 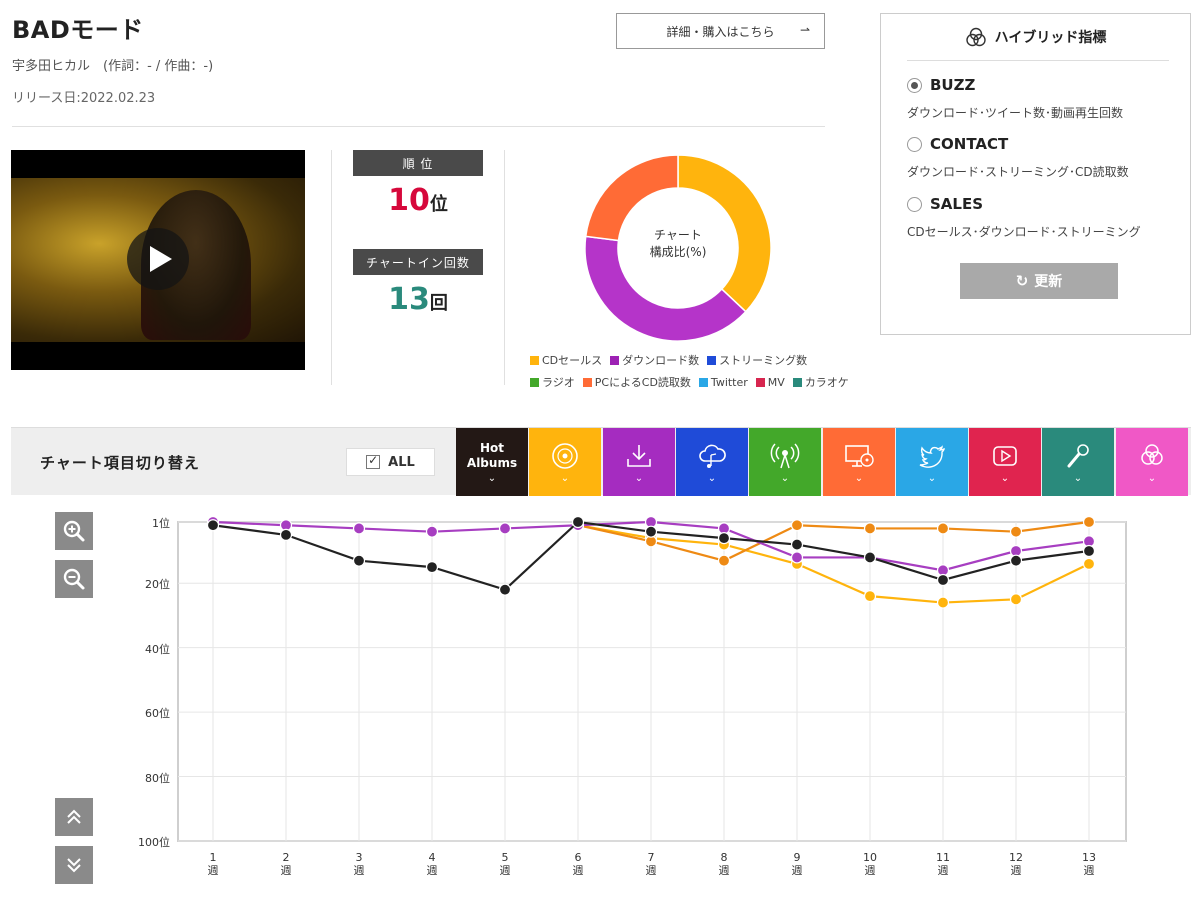 I want to click on refresh-button: ↻ 更新, so click(x=1039, y=281).